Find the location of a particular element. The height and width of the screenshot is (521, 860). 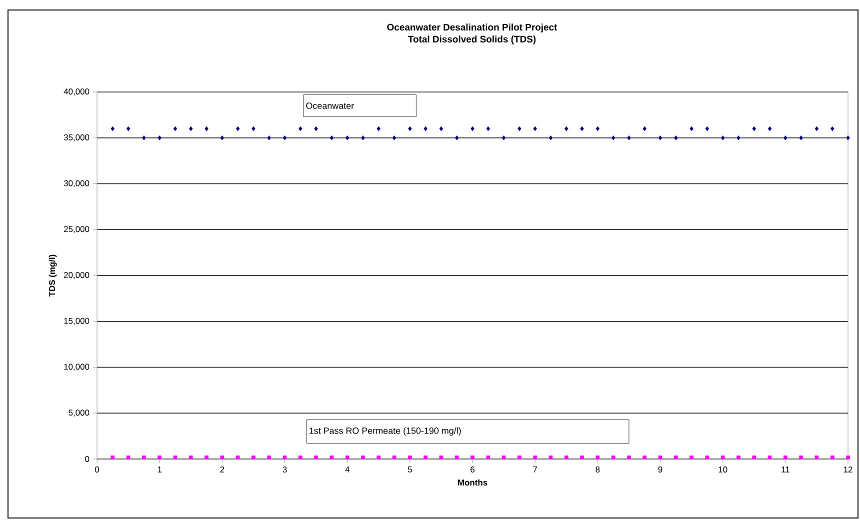

y-tick-label: 35,000 is located at coordinates (77, 138).